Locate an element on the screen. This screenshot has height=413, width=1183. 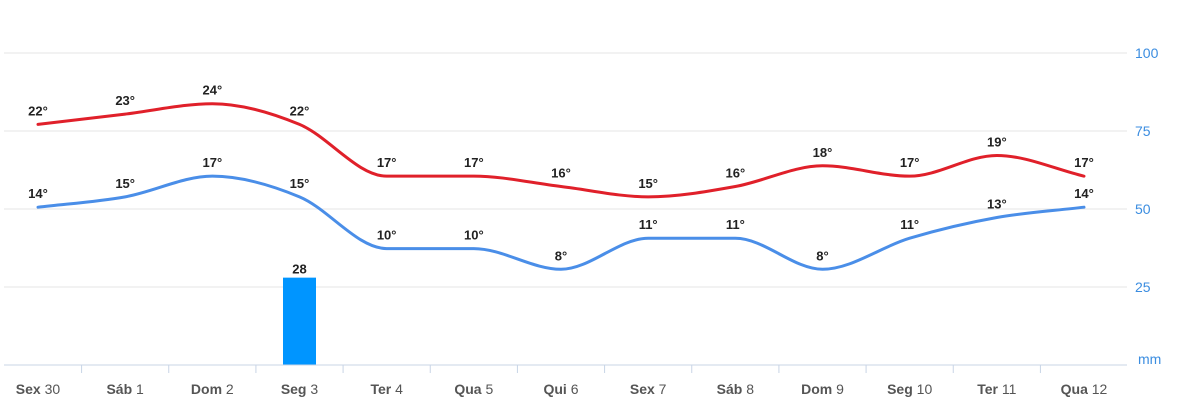
max-temp-label: 23° is located at coordinates (125, 100).